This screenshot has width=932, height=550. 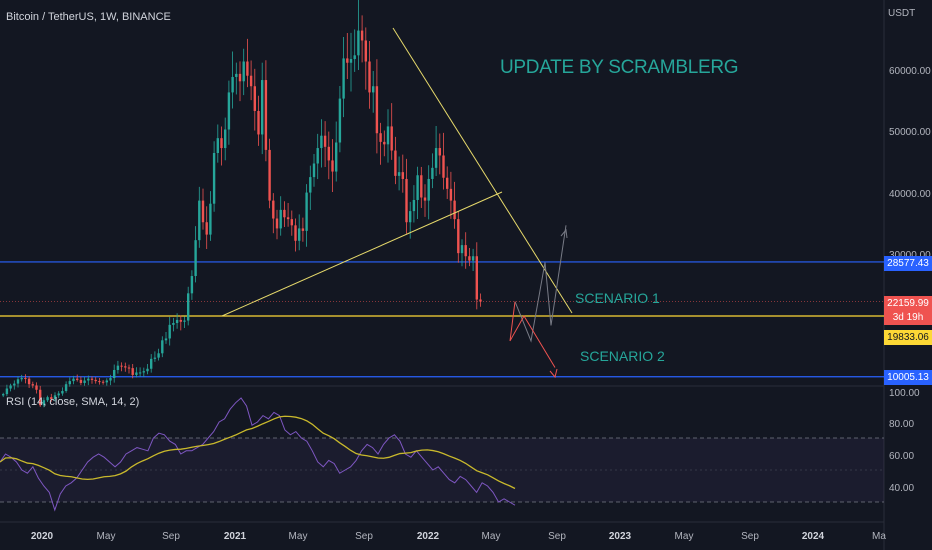 I want to click on x-tick-may-2020: May, so click(x=106, y=536).